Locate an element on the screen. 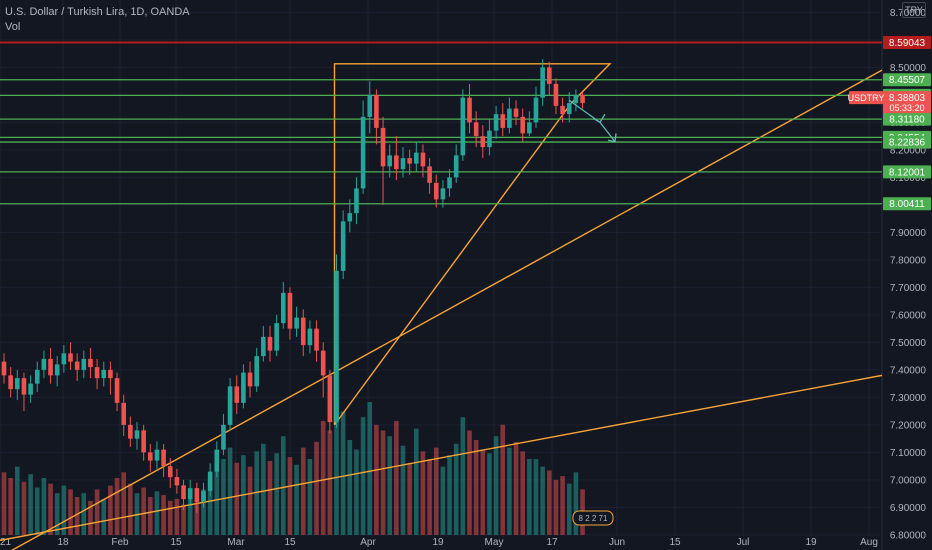 Image resolution: width=932 pixels, height=550 pixels. currency-badge: TRY is located at coordinates (914, 10).